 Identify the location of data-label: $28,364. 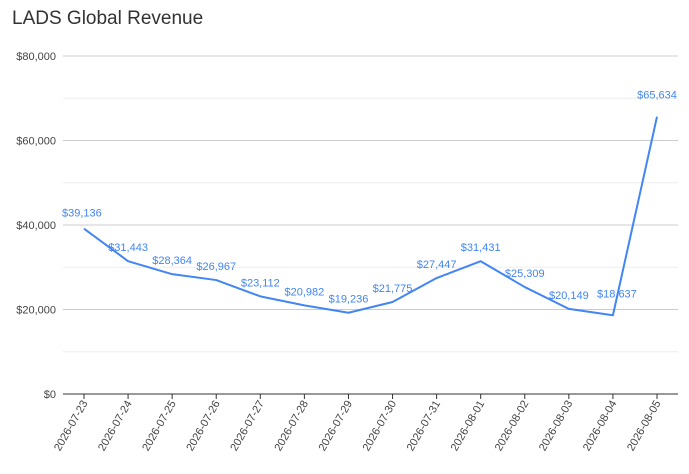
(172, 261).